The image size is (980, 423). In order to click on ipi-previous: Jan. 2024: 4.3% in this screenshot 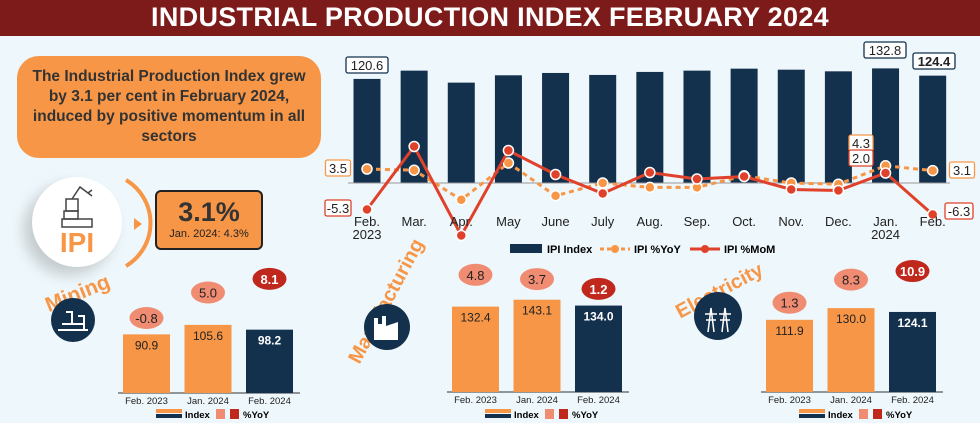, I will do `click(209, 234)`.